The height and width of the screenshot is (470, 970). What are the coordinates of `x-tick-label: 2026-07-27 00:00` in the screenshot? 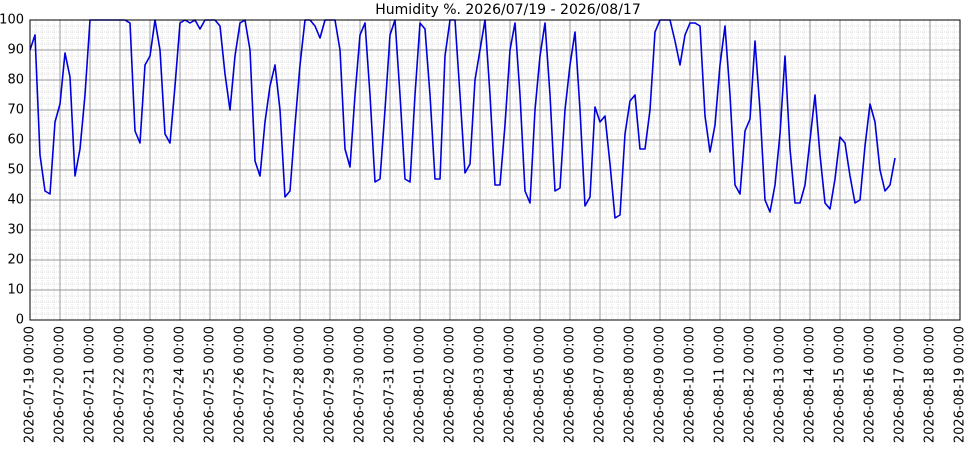 It's located at (270, 384).